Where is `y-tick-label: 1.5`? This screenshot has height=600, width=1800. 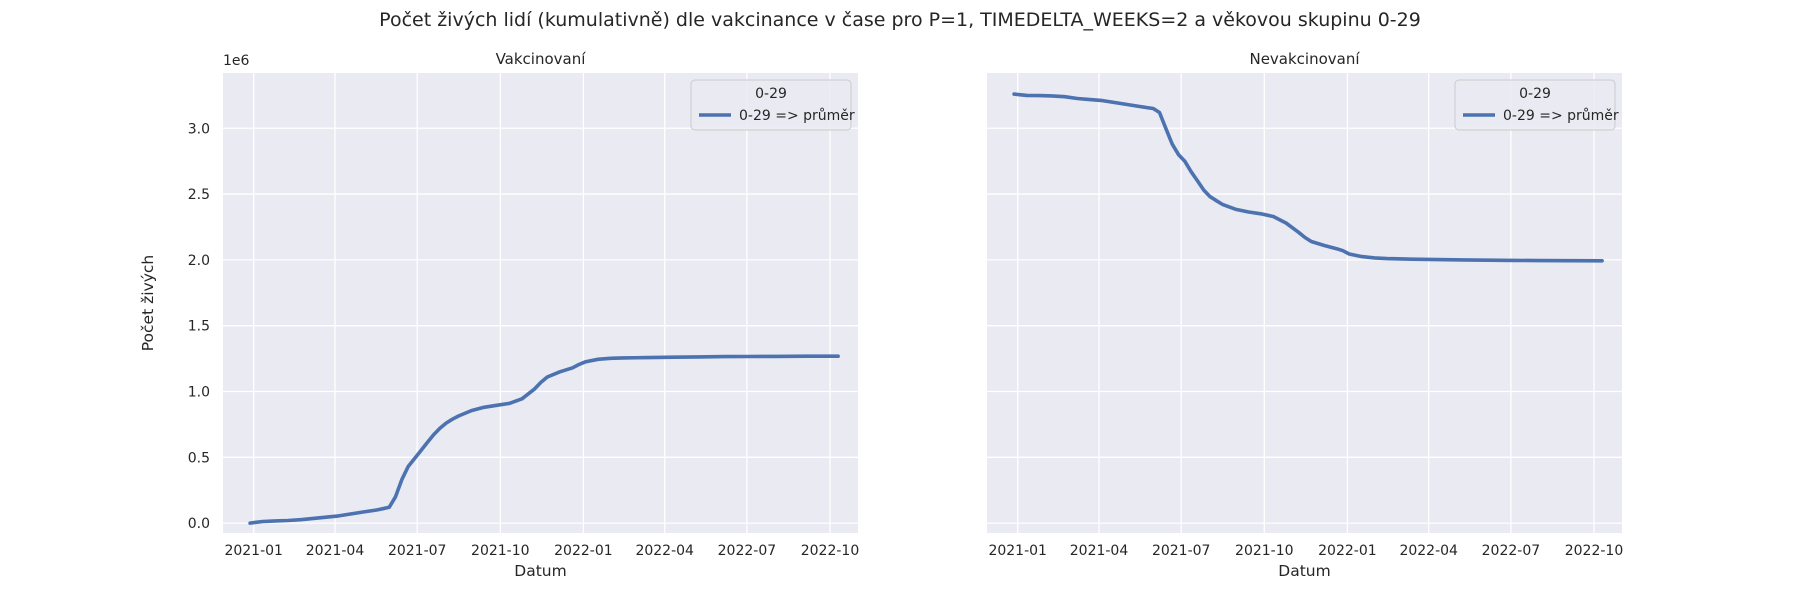
y-tick-label: 1.5 is located at coordinates (199, 327).